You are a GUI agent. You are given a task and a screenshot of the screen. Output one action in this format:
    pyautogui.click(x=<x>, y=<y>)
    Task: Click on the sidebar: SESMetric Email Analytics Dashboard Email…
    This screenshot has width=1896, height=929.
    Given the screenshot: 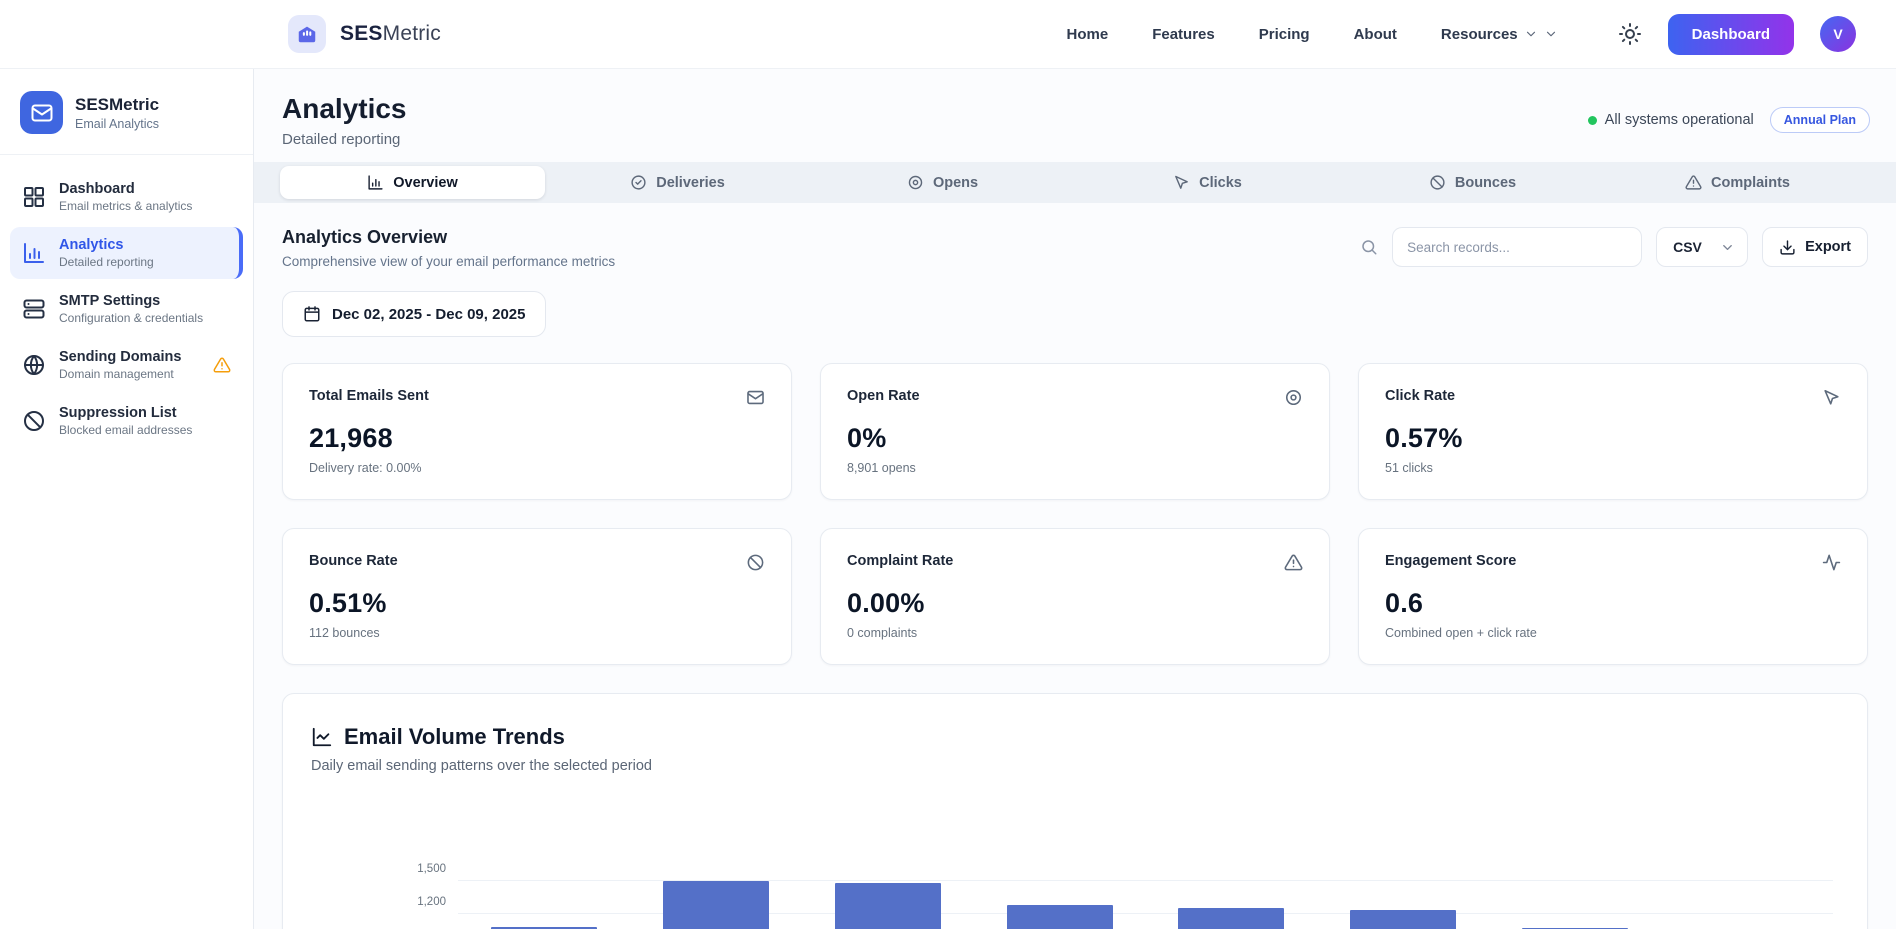 What is the action you would take?
    pyautogui.click(x=127, y=499)
    